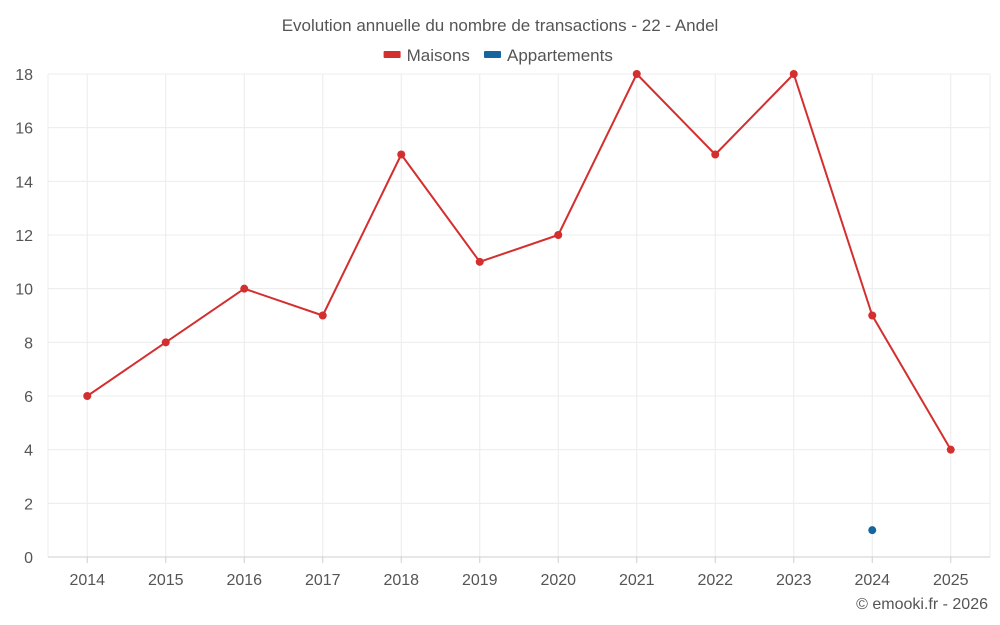 The height and width of the screenshot is (625, 1000). What do you see at coordinates (24, 182) in the screenshot?
I see `y-tick-label: 14` at bounding box center [24, 182].